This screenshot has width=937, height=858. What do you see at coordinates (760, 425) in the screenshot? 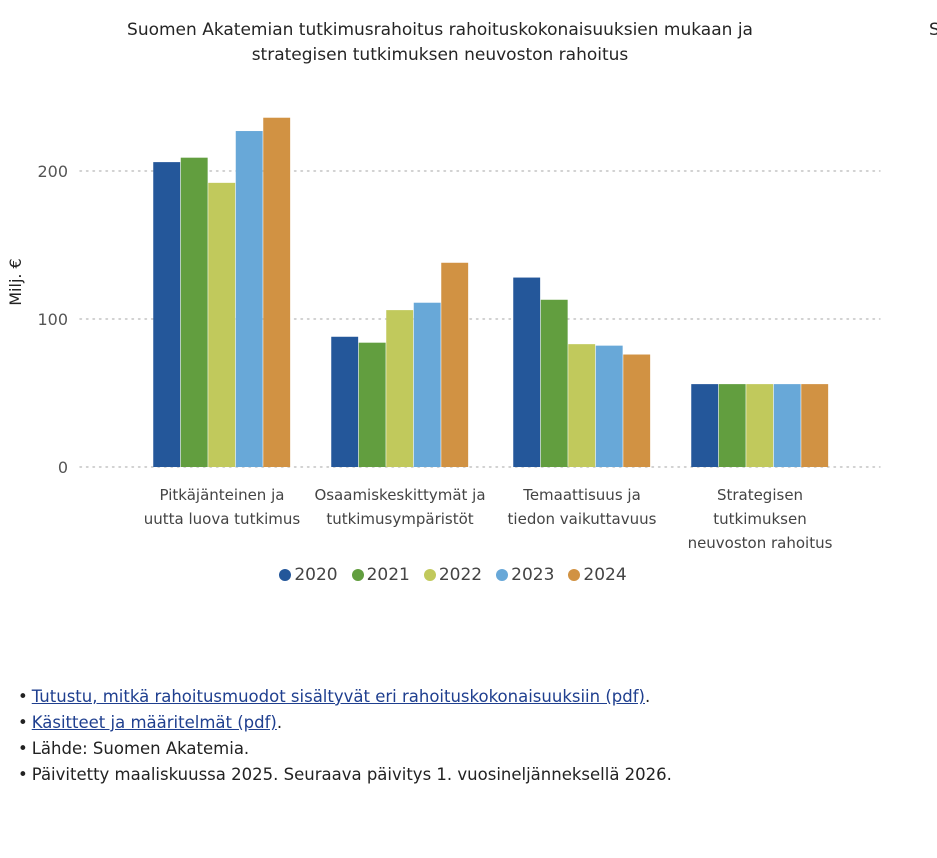
I see `bar-4-2022` at bounding box center [760, 425].